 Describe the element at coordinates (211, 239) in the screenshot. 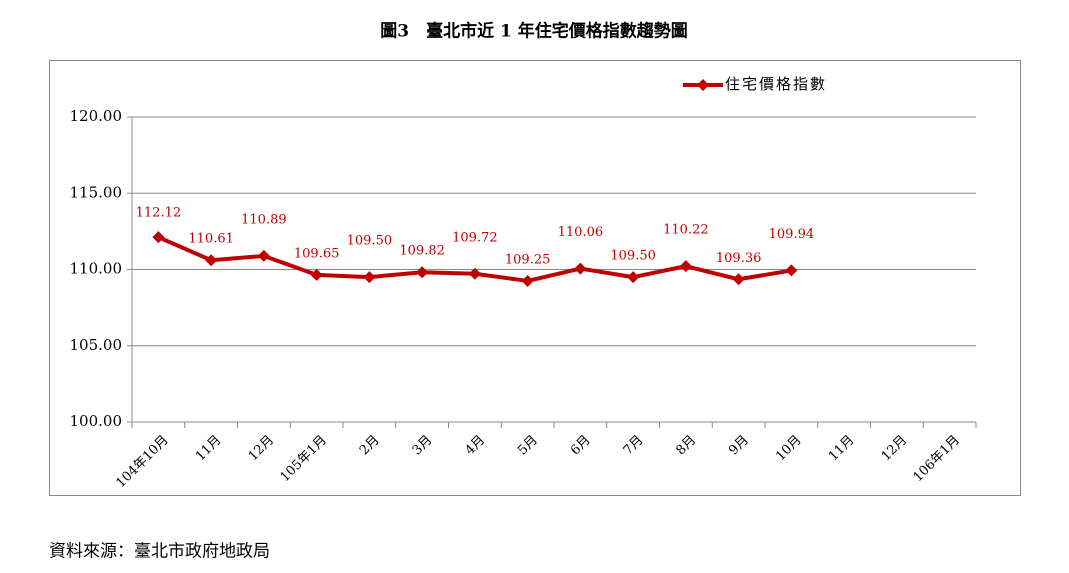

I see `data-label: 110.61` at that location.